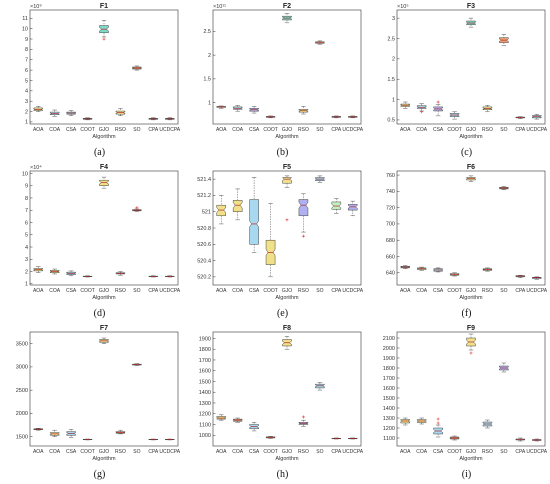 The image size is (550, 484). I want to click on chart-title: F3, so click(471, 6).